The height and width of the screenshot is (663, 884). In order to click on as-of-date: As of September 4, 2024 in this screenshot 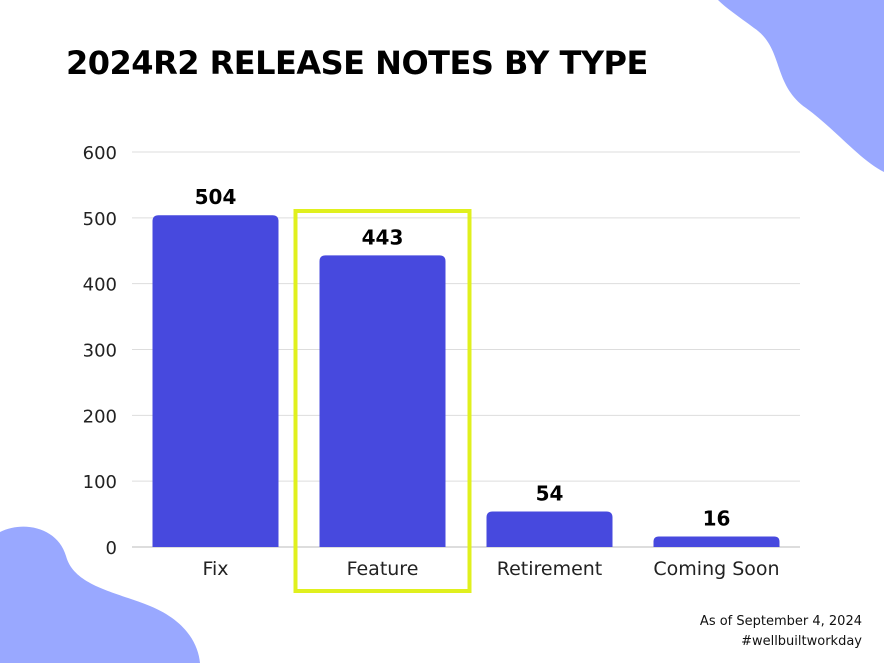, I will do `click(780, 621)`.